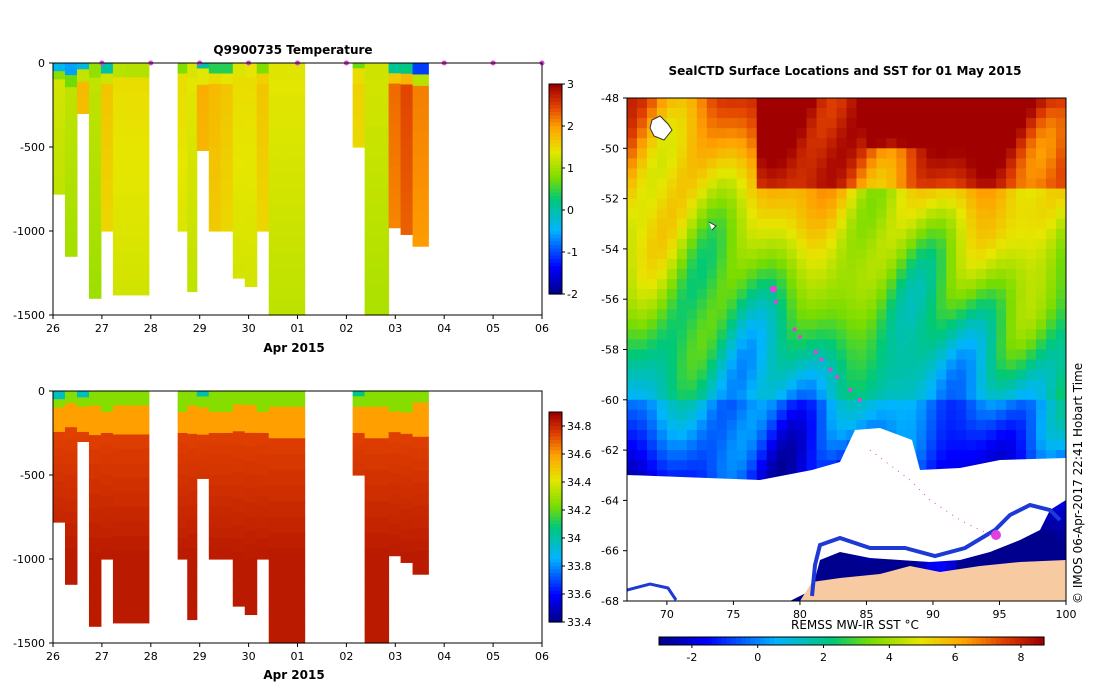 This screenshot has width=1099, height=700. I want to click on colorbar-tick-label: -2, so click(572, 294).